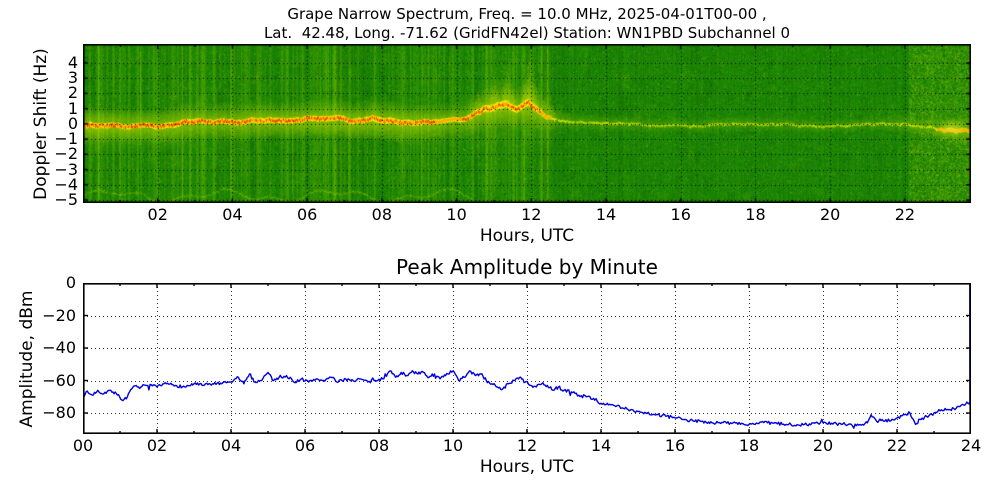 Image resolution: width=1000 pixels, height=500 pixels. What do you see at coordinates (27, 359) in the screenshot?
I see `amplitude-y-axis-label: Amplitude, dBm` at bounding box center [27, 359].